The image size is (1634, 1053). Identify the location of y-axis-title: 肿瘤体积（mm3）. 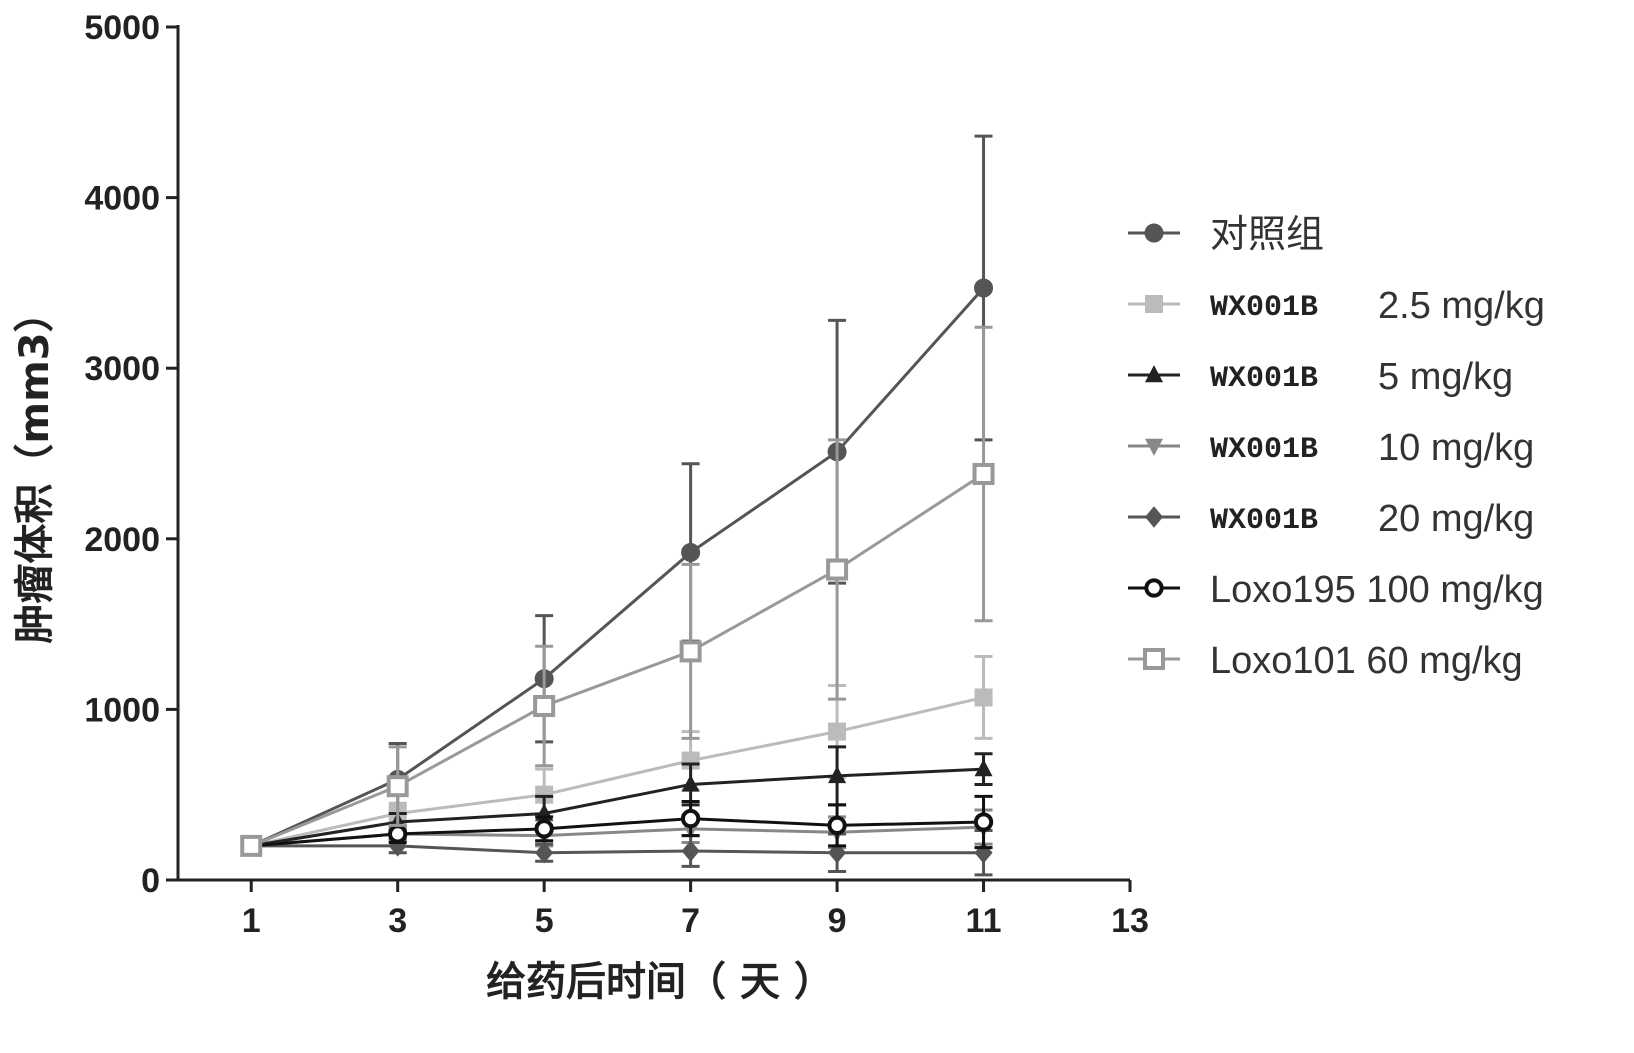
(35, 467).